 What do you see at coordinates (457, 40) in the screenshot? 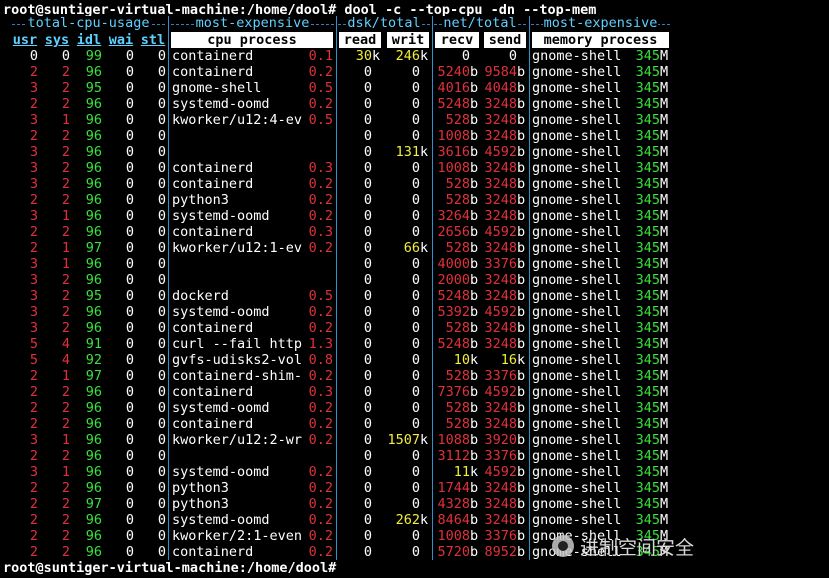
I see `col-header-recv: recv` at bounding box center [457, 40].